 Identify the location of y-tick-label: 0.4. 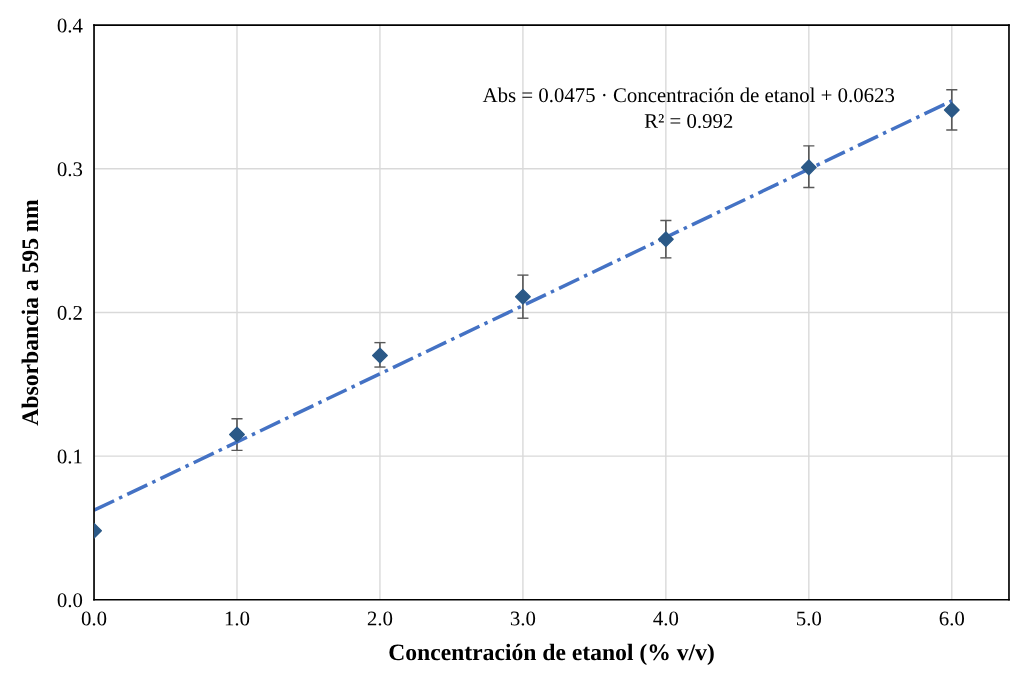
(70, 25).